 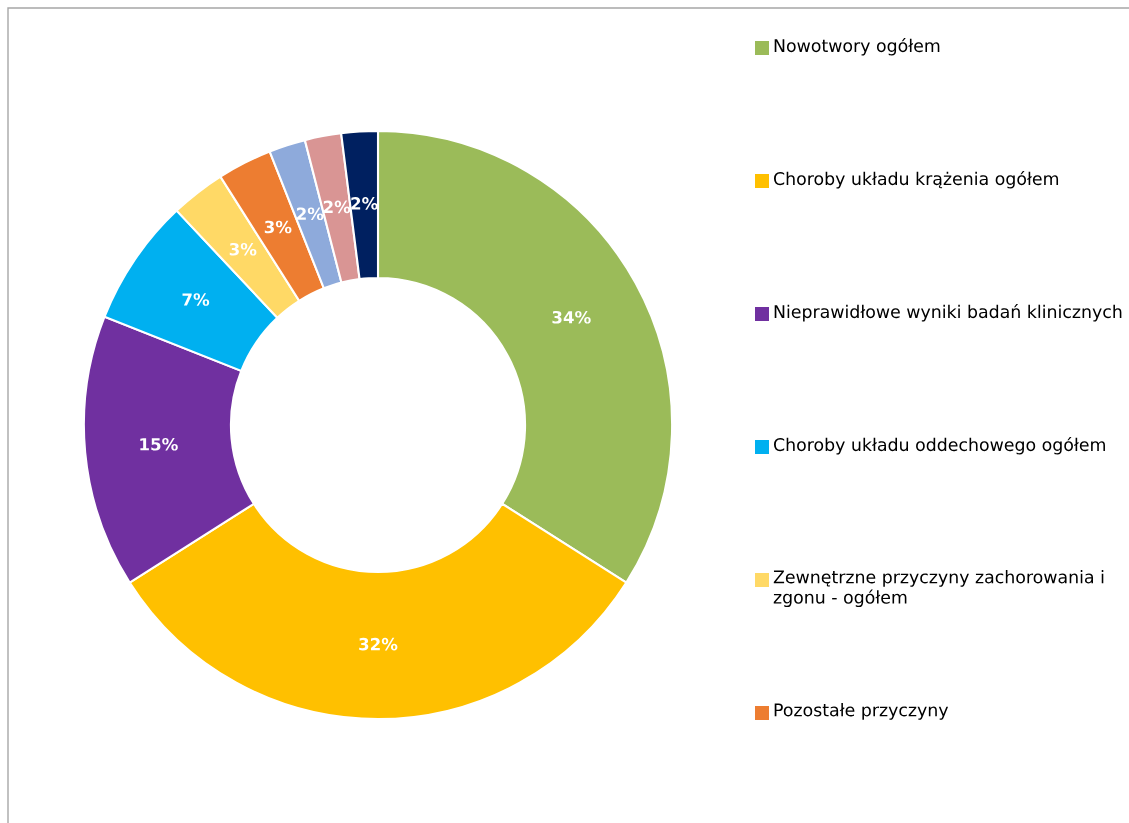 What do you see at coordinates (948, 313) in the screenshot?
I see `legend-label: Nieprawidłowe wyniki badań klinicznych` at bounding box center [948, 313].